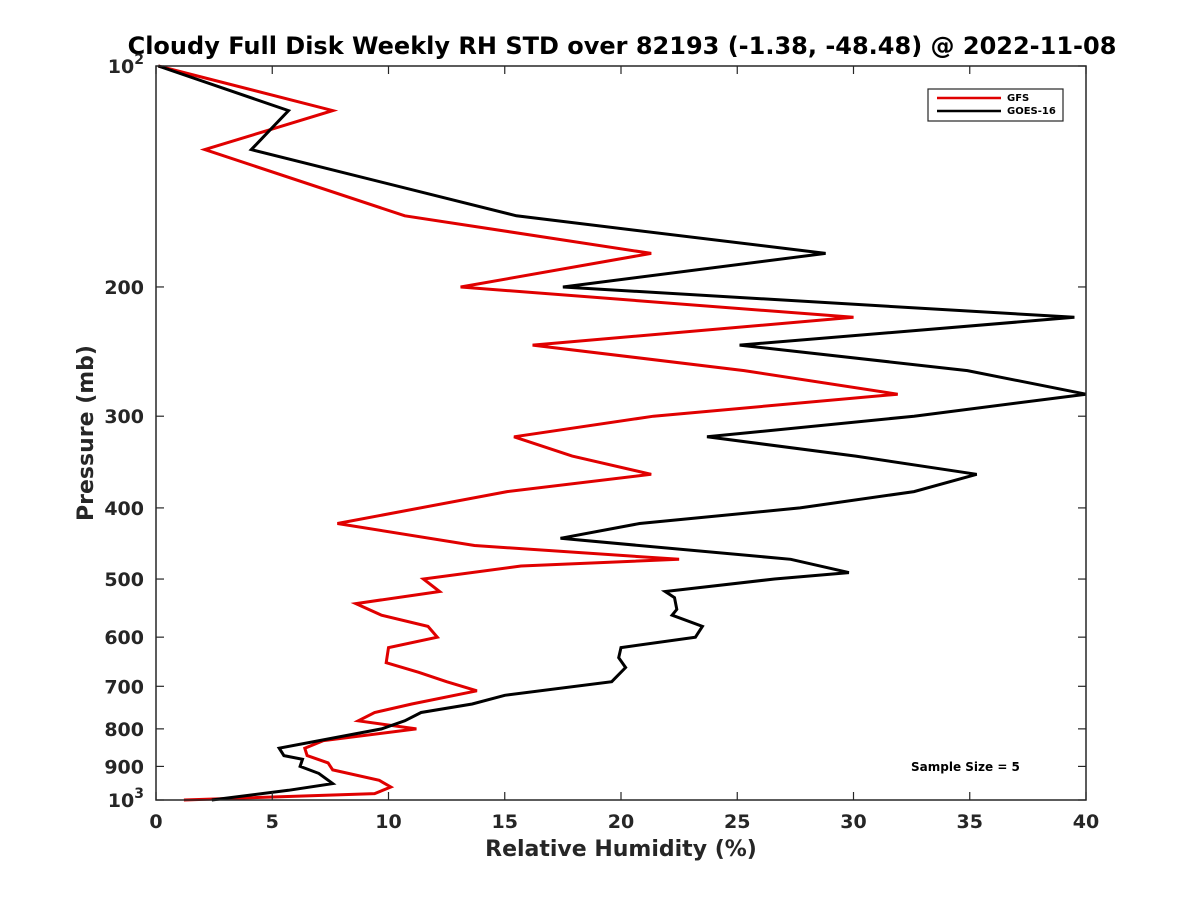  I want to click on legend-box, so click(995, 105).